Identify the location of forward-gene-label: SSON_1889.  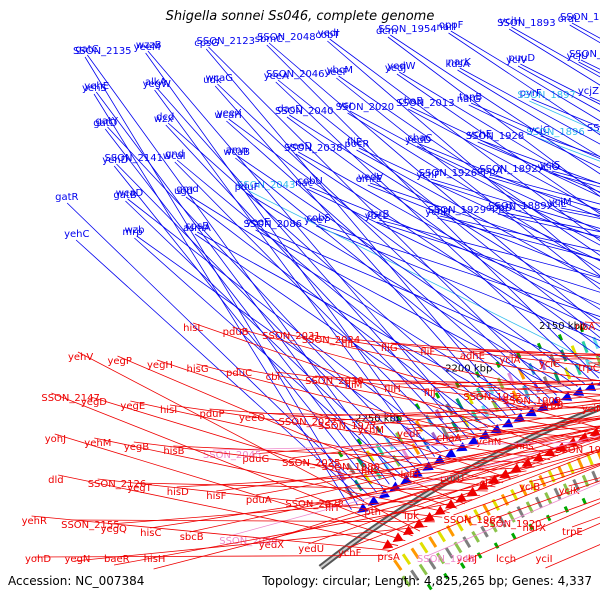
(517, 206).